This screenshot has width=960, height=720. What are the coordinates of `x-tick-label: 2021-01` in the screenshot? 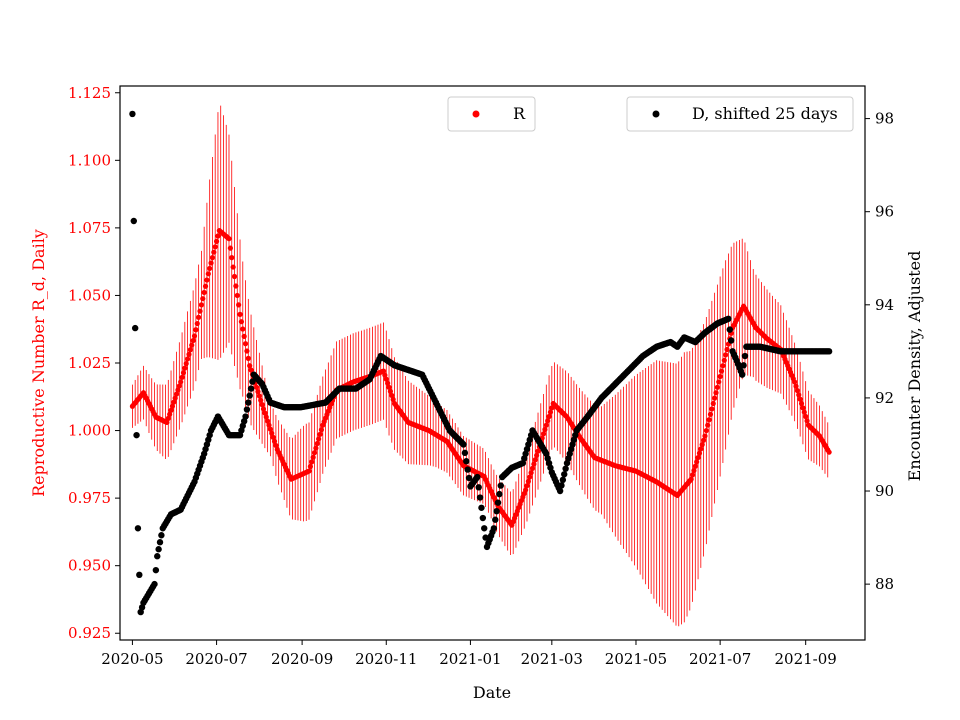 It's located at (470, 659).